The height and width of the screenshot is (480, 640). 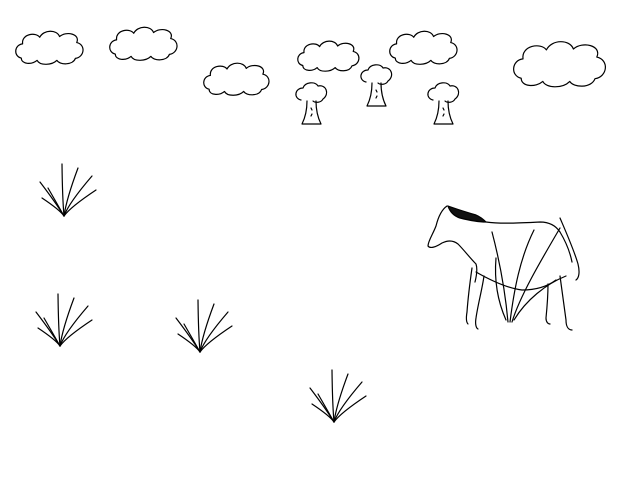 I want to click on horse-back, so click(x=529, y=242).